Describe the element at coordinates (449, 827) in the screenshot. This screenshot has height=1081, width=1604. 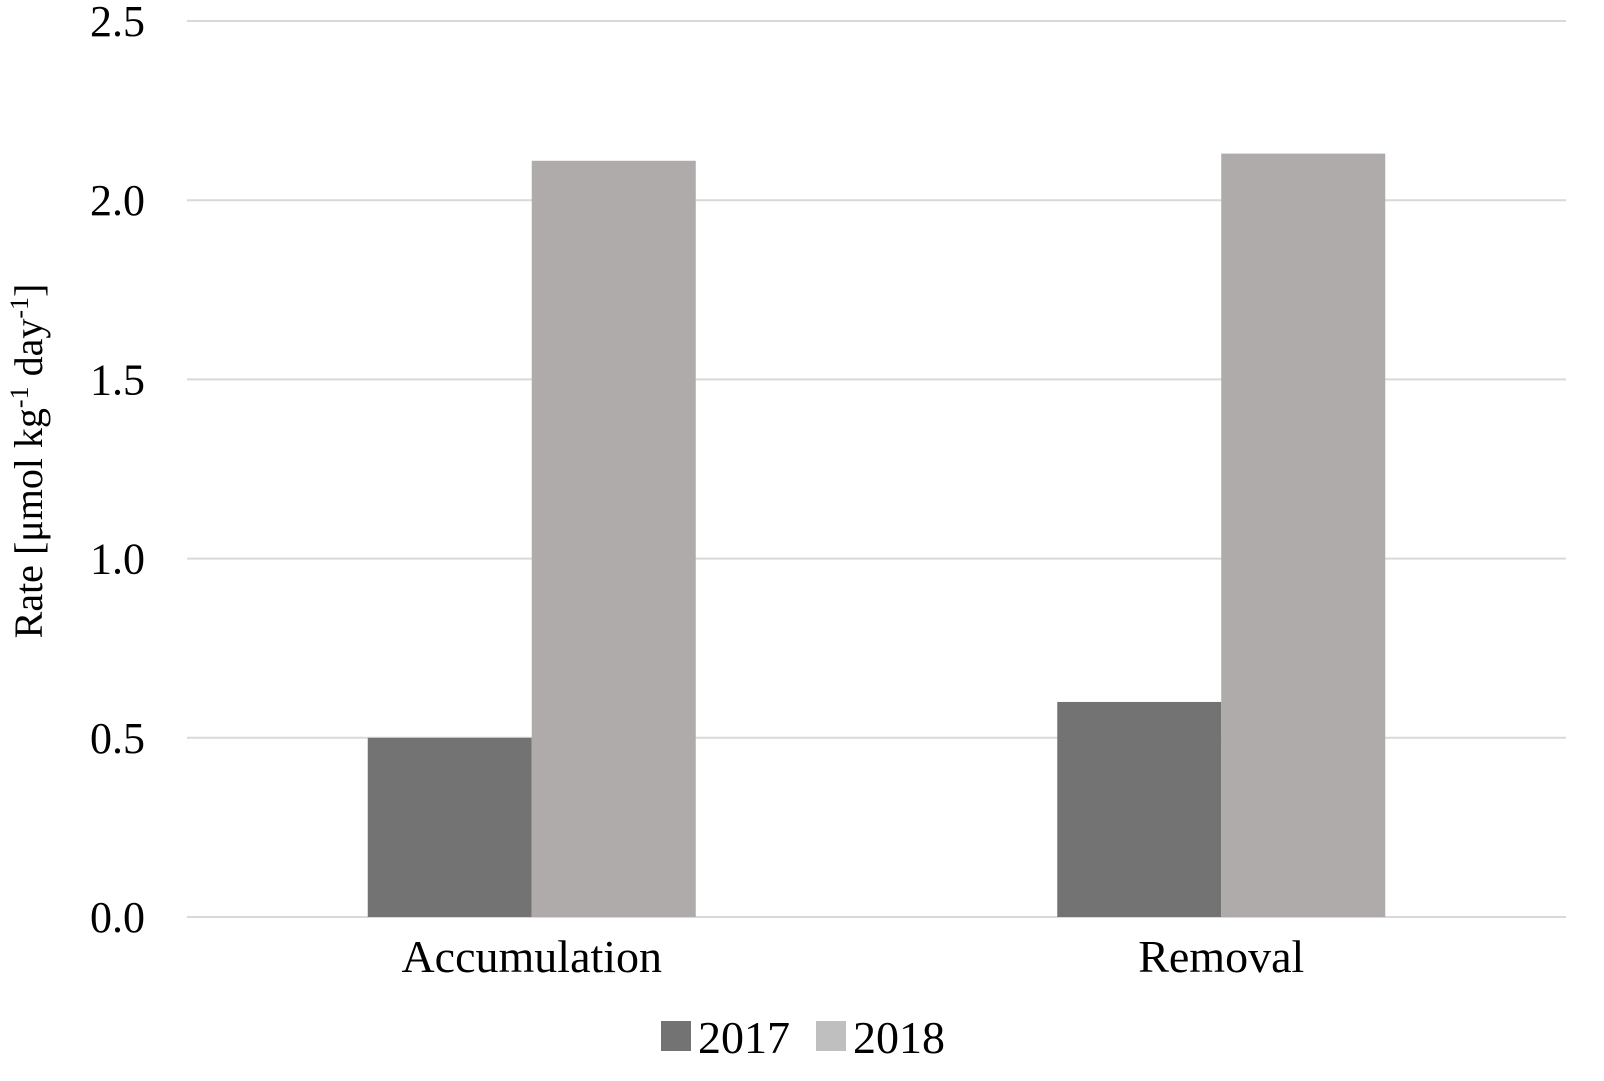
I see `bar-accumulation-2017` at that location.